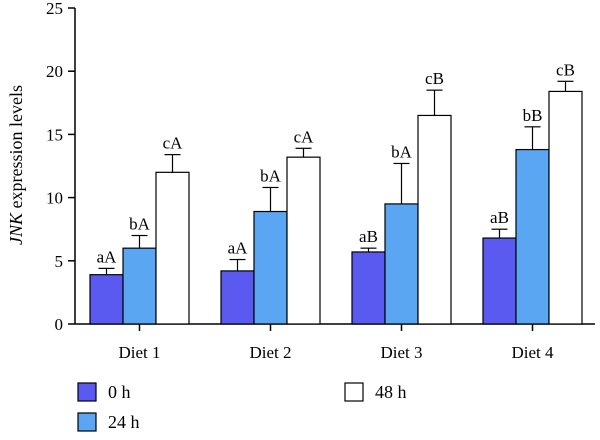 This screenshot has height=440, width=600. What do you see at coordinates (401, 352) in the screenshot?
I see `x-tick-label-2: Diet 3` at bounding box center [401, 352].